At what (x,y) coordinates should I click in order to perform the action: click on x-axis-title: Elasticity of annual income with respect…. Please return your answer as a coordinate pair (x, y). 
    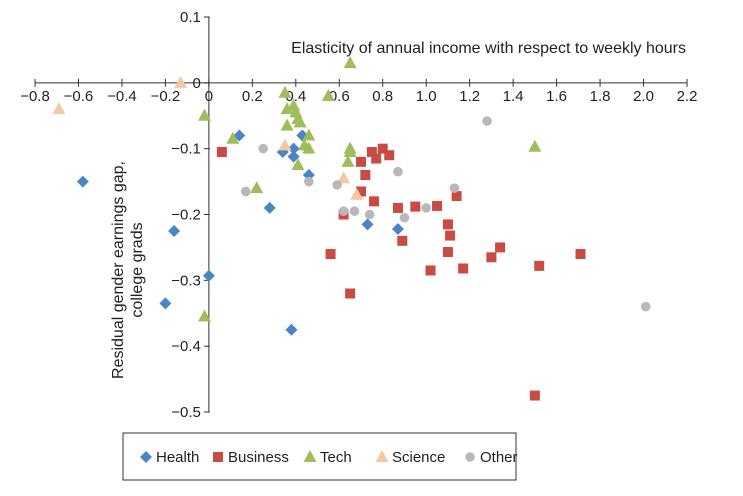
    Looking at the image, I should click on (488, 48).